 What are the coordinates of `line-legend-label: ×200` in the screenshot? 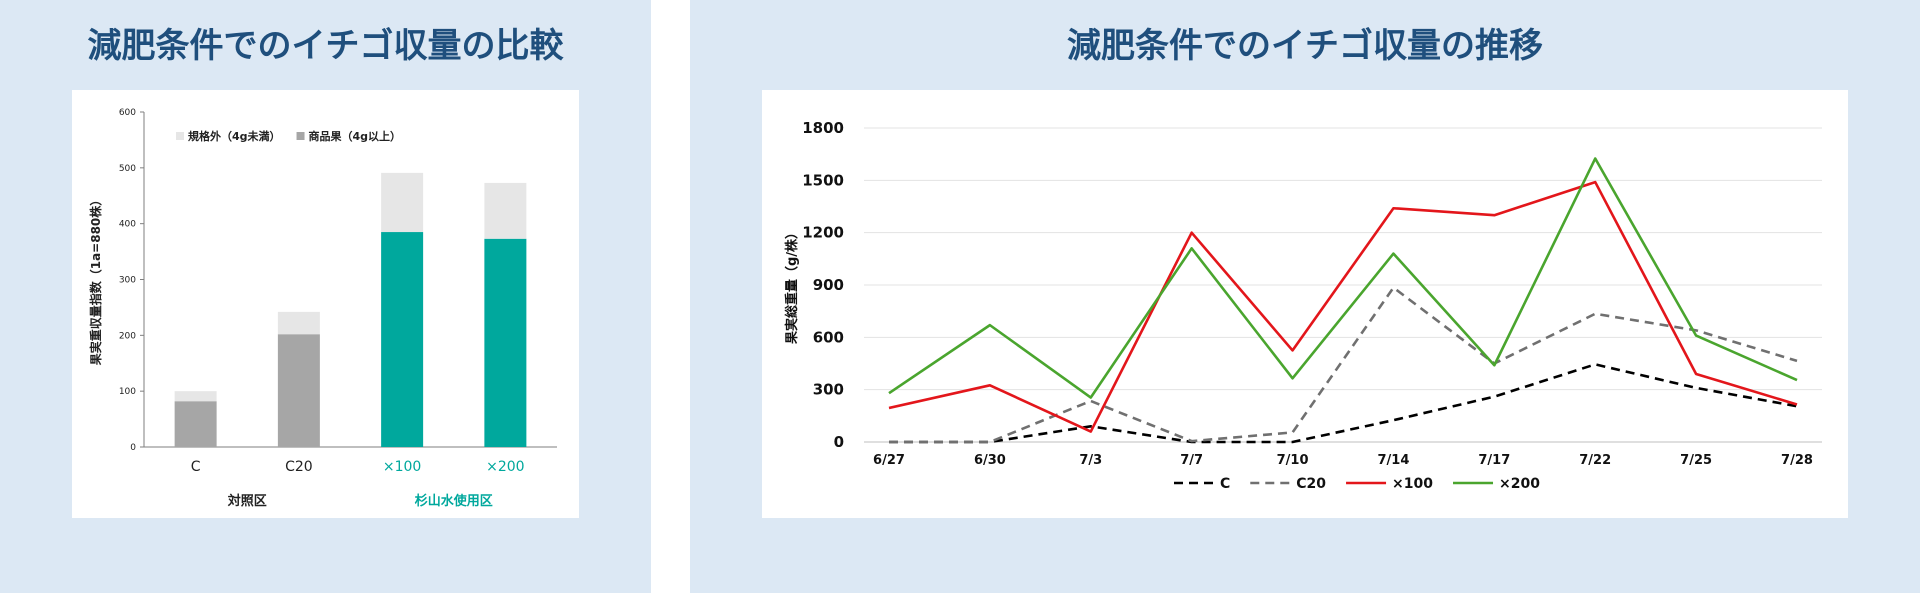 It's located at (1519, 484).